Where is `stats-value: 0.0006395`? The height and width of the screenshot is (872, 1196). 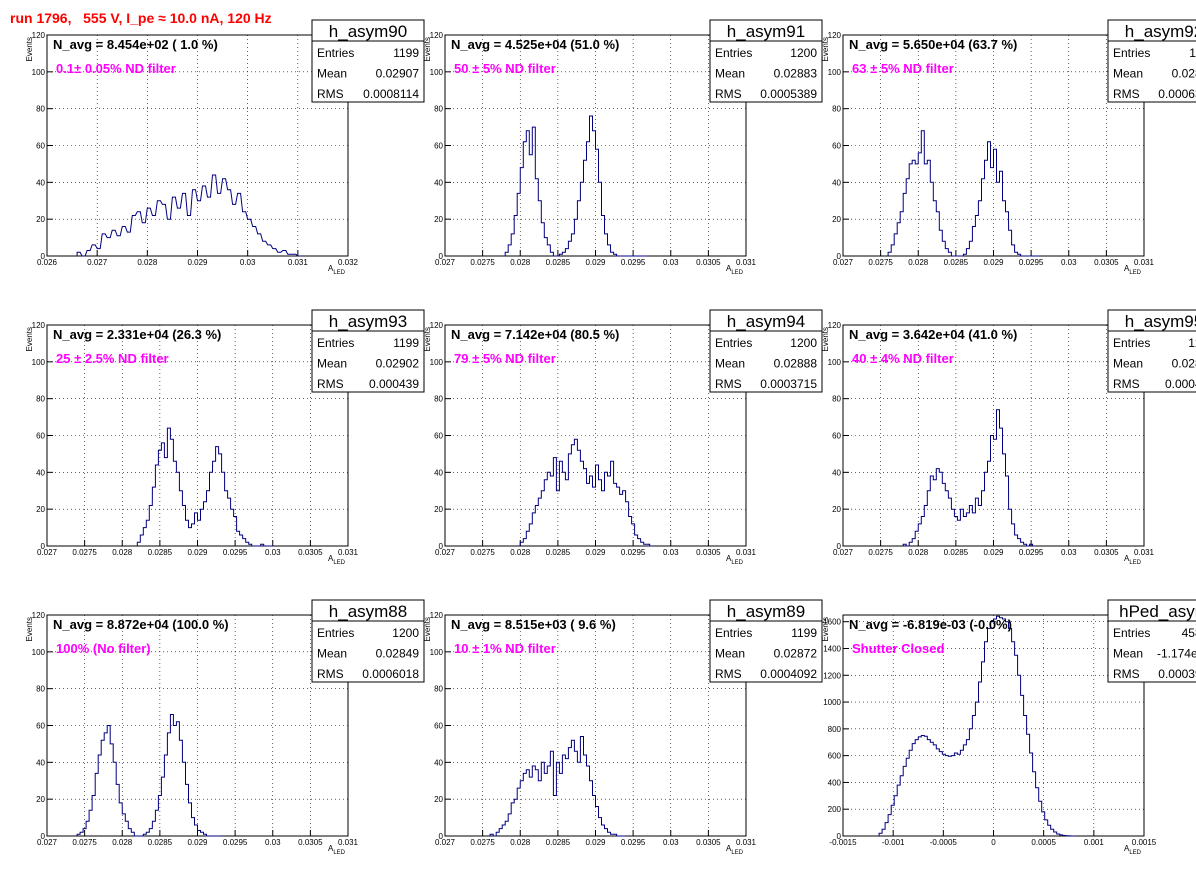 stats-value: 0.0006395 is located at coordinates (1177, 94).